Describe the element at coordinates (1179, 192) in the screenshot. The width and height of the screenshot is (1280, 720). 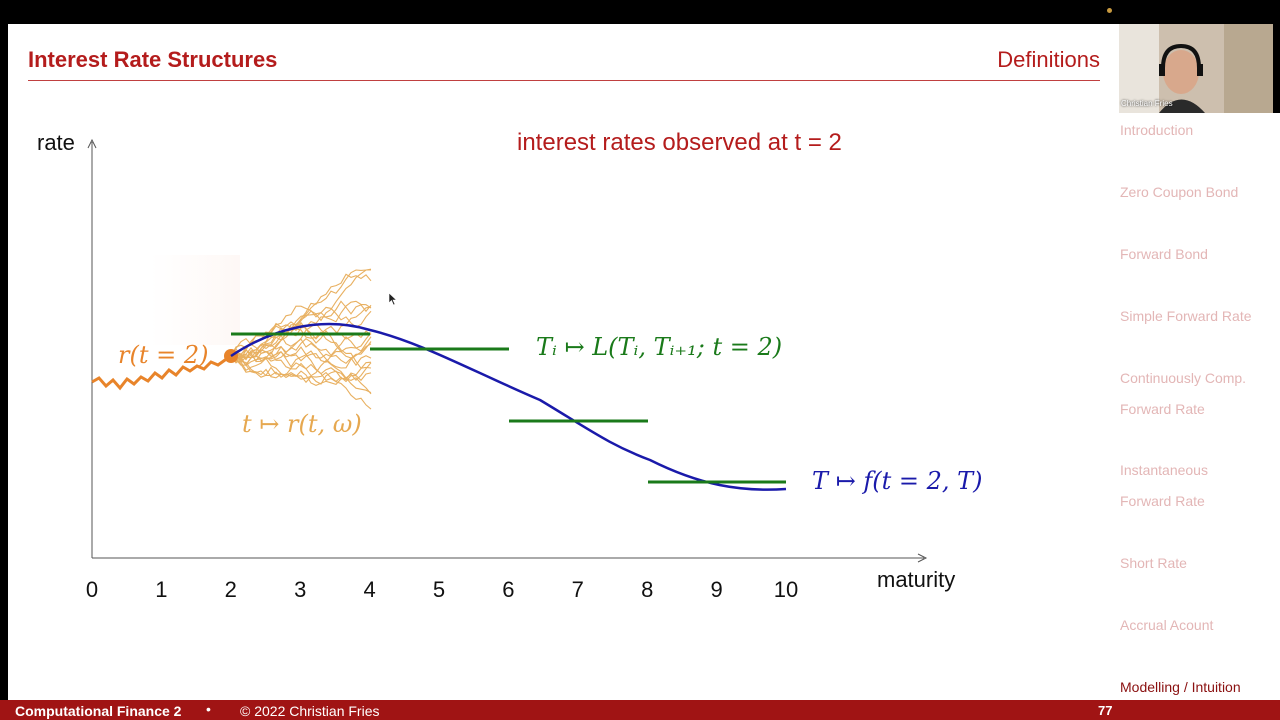
I see `nav-item-zero-coupon-bond: Zero Coupon Bond` at that location.